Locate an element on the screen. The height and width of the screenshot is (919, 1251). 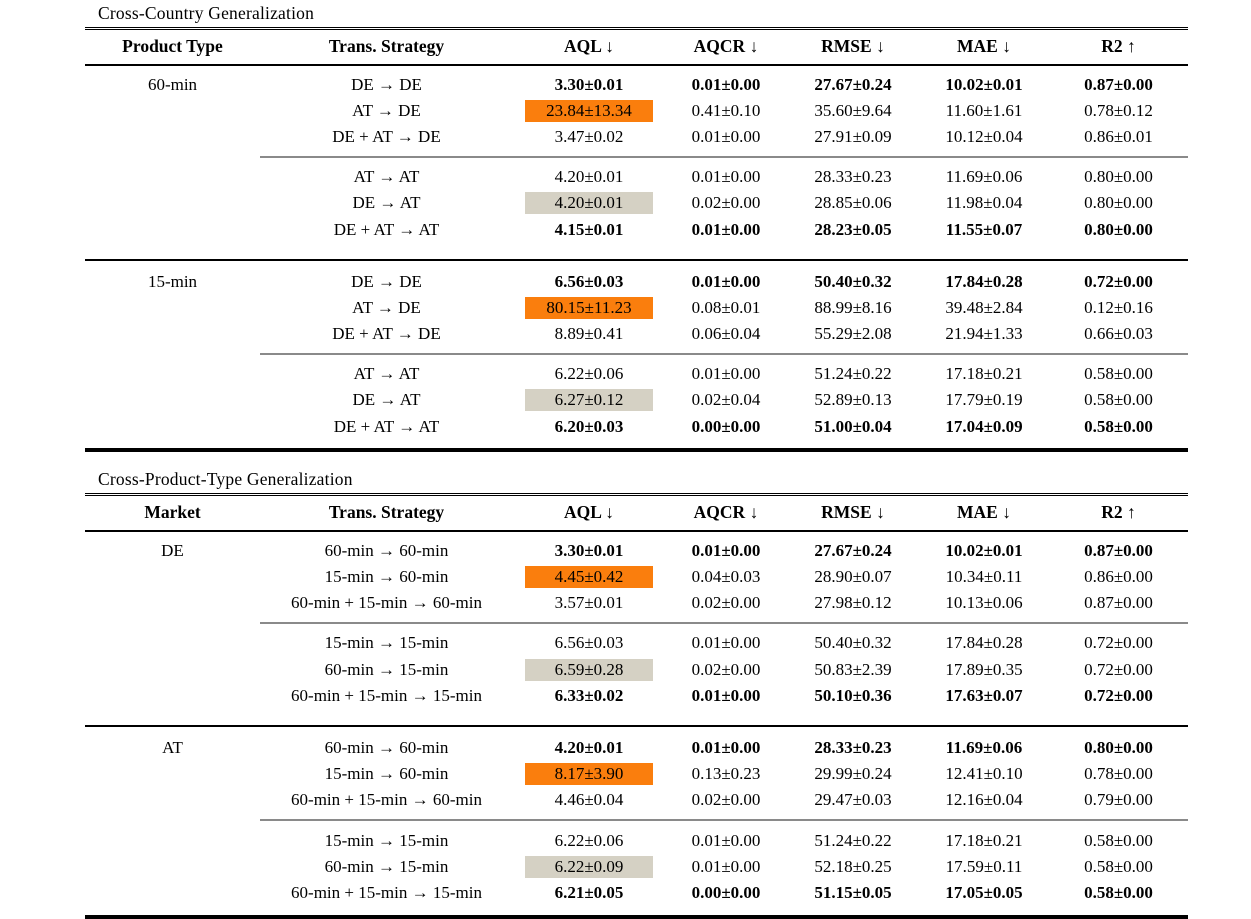
metric-cell: 6.20±0.03 is located at coordinates (589, 426).